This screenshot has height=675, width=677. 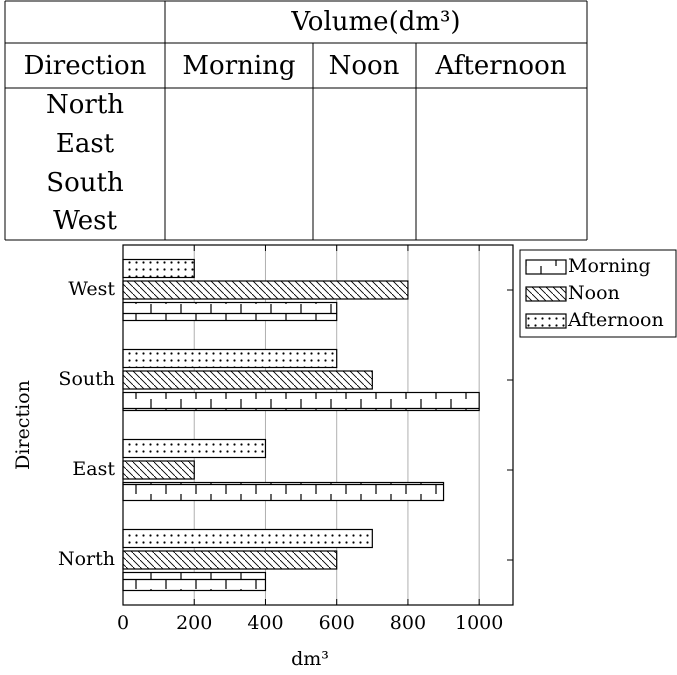 I want to click on x-tick-label: 1000, so click(x=479, y=623).